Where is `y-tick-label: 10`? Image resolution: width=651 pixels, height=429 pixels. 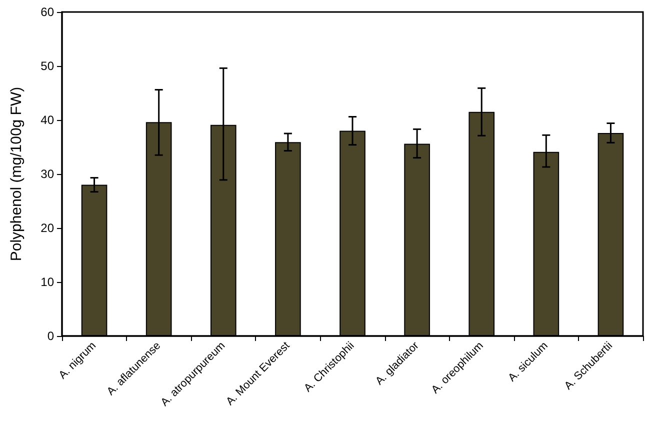
y-tick-label: 10 is located at coordinates (47, 282).